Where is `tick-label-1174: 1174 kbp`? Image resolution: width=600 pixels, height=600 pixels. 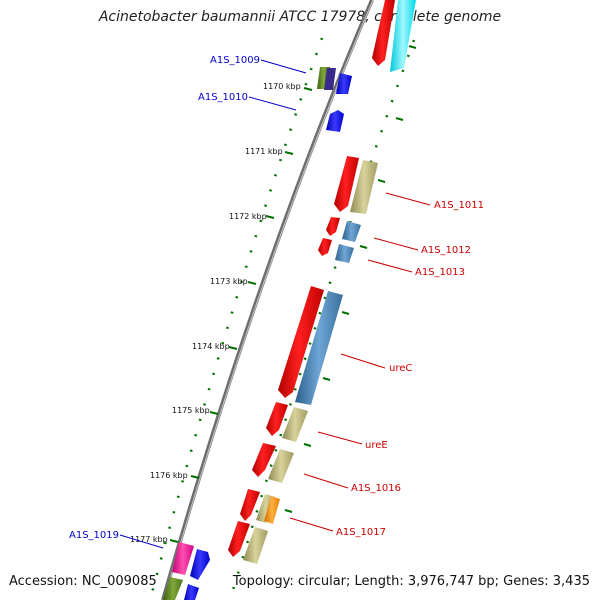
tick-label-1174: 1174 kbp is located at coordinates (211, 346).